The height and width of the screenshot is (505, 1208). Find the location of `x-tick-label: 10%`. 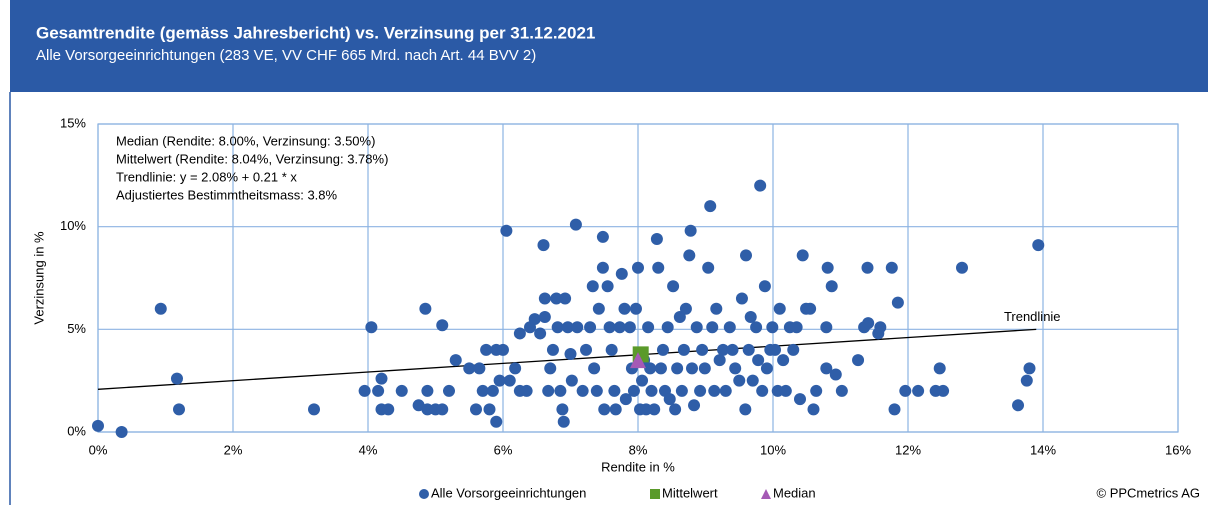

x-tick-label: 10% is located at coordinates (773, 449).